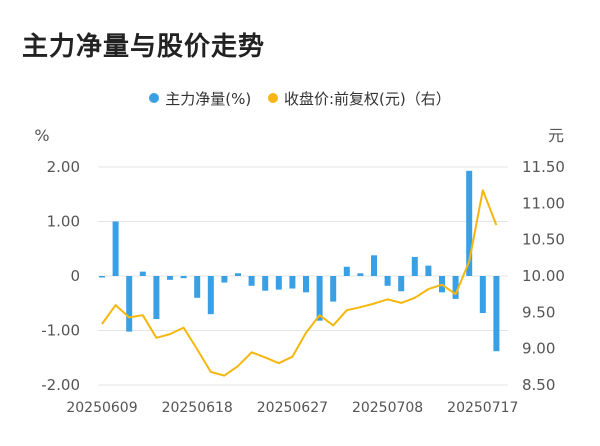  What do you see at coordinates (538, 349) in the screenshot?
I see `right-axis-tick-label: 9.00` at bounding box center [538, 349].